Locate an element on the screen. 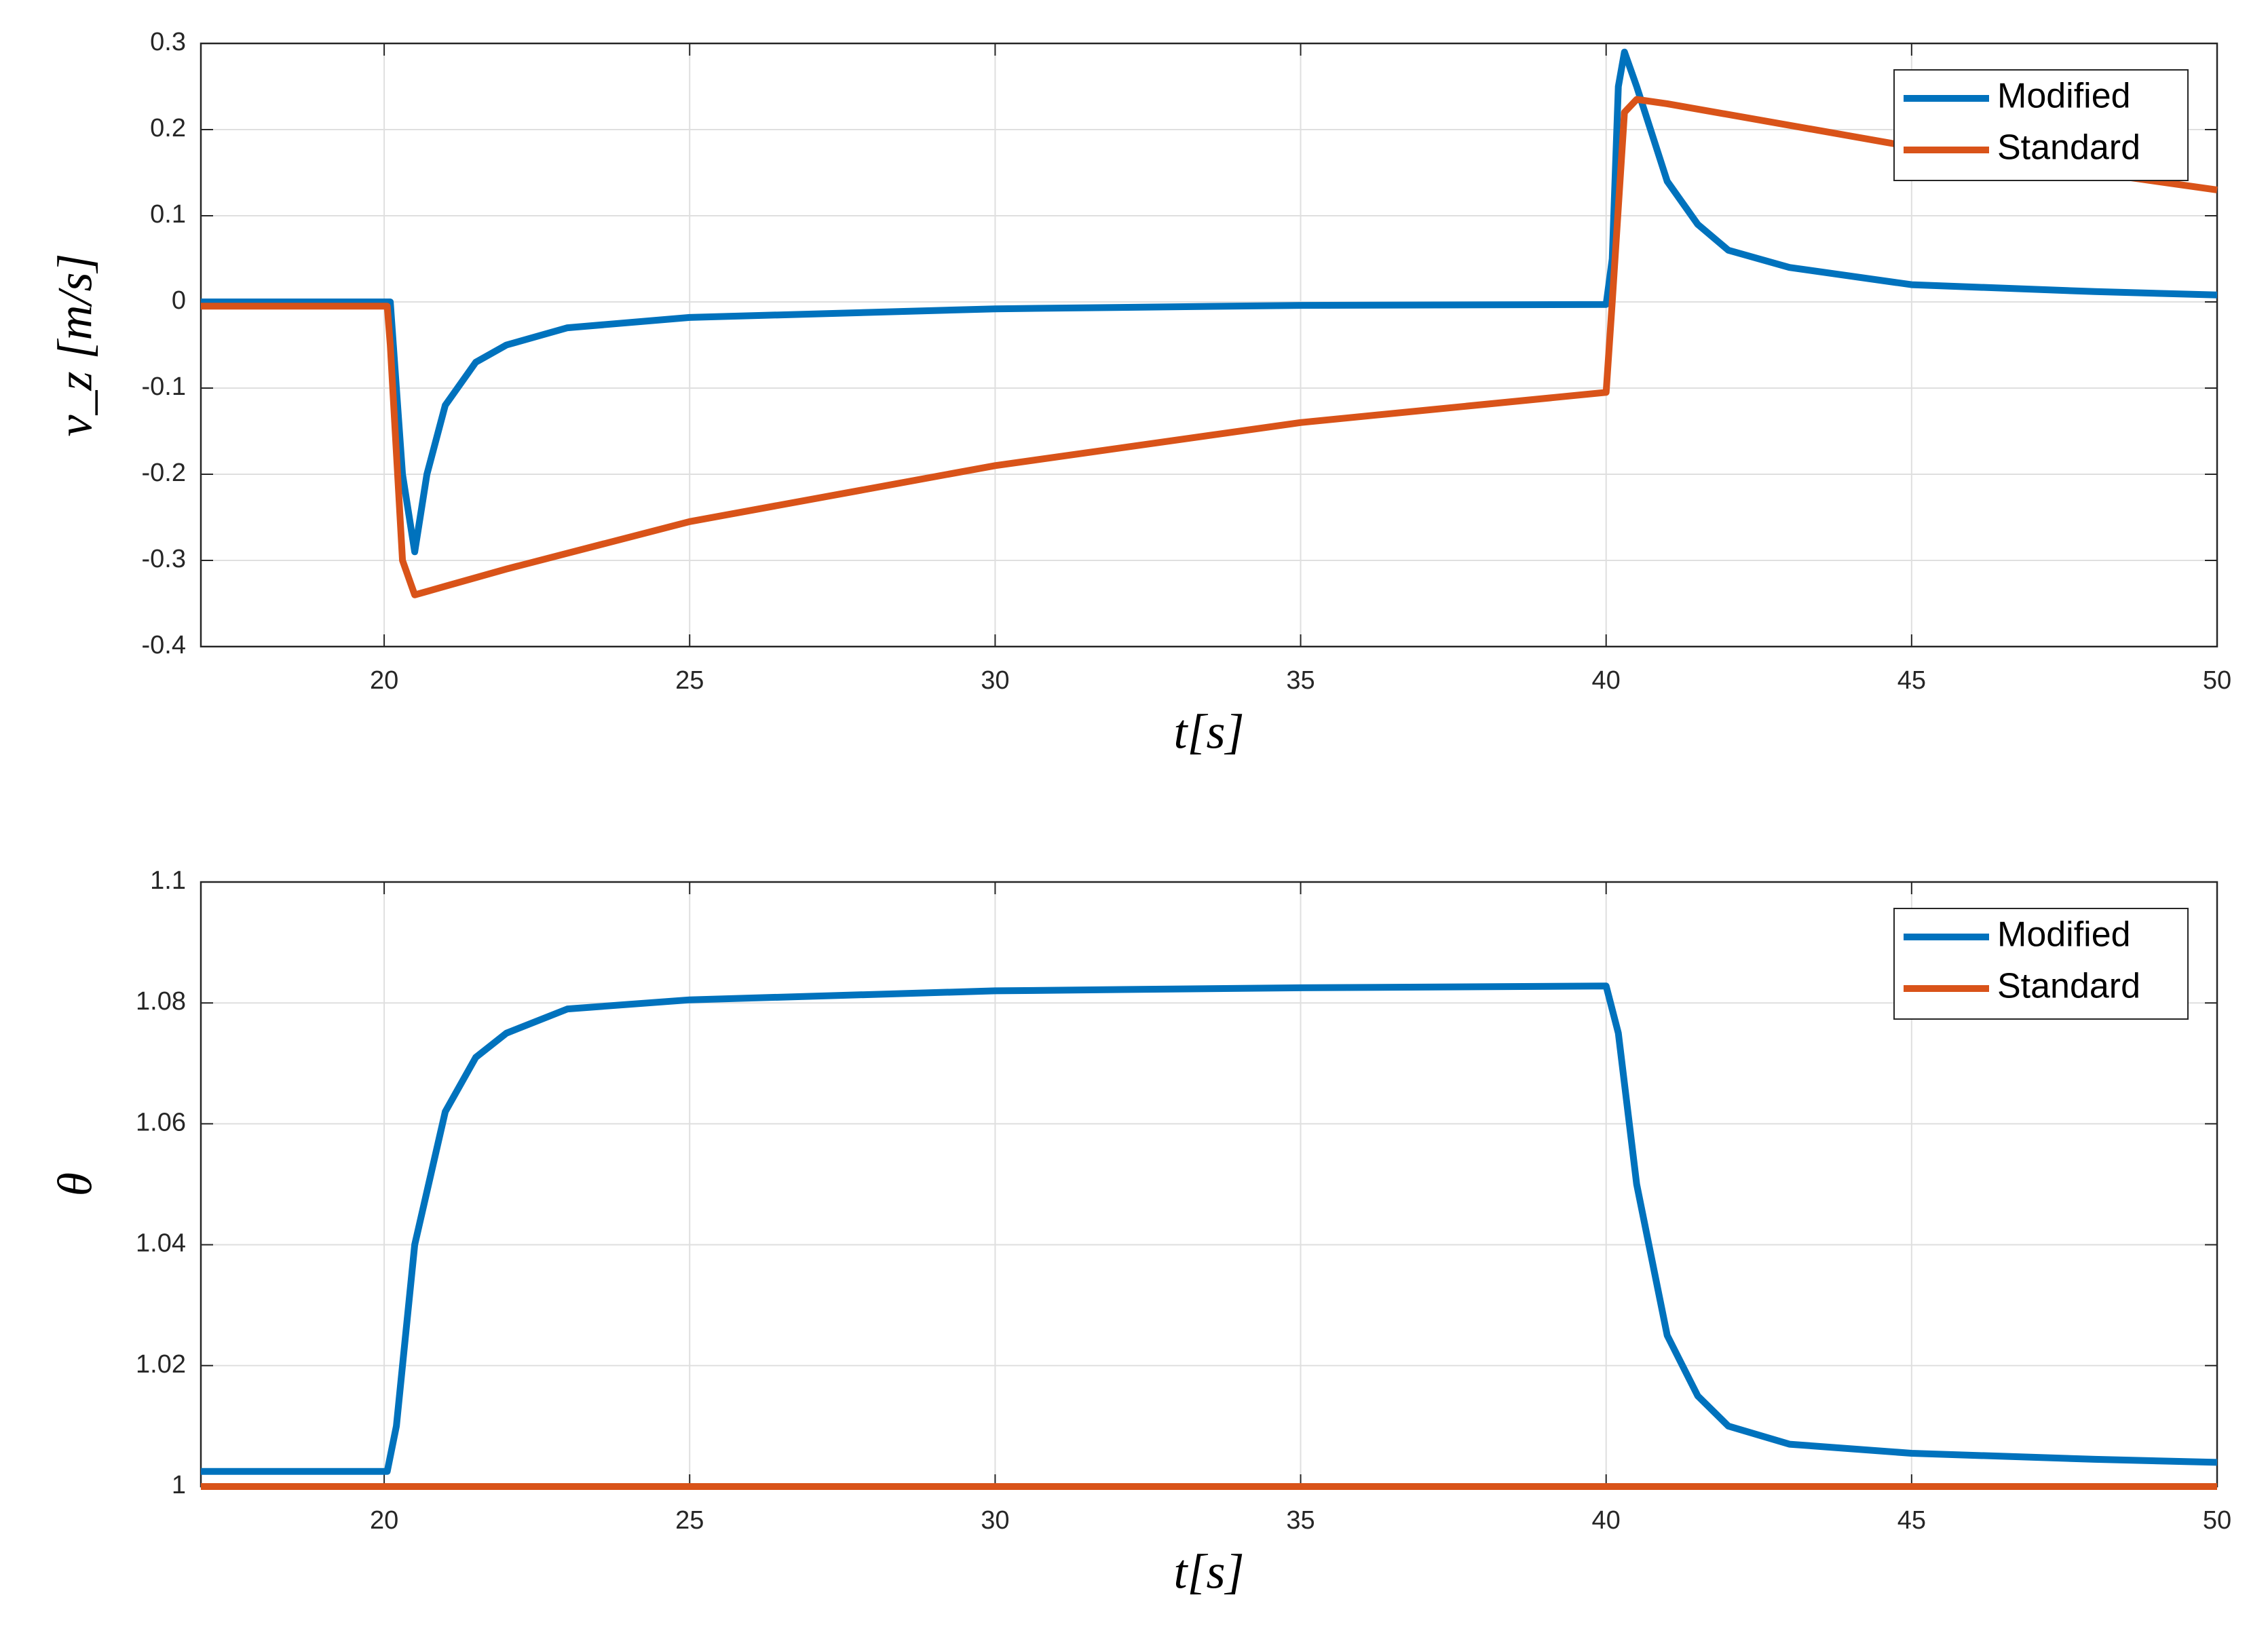 Image resolution: width=2268 pixels, height=1629 pixels. y-tick-label: -0.4 is located at coordinates (164, 645).